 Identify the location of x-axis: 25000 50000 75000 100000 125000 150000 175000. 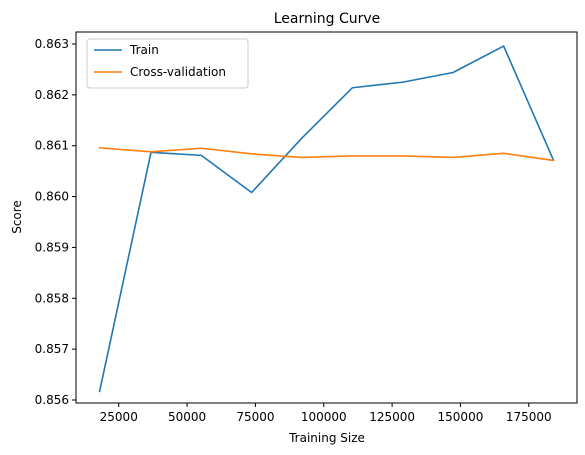
(326, 413).